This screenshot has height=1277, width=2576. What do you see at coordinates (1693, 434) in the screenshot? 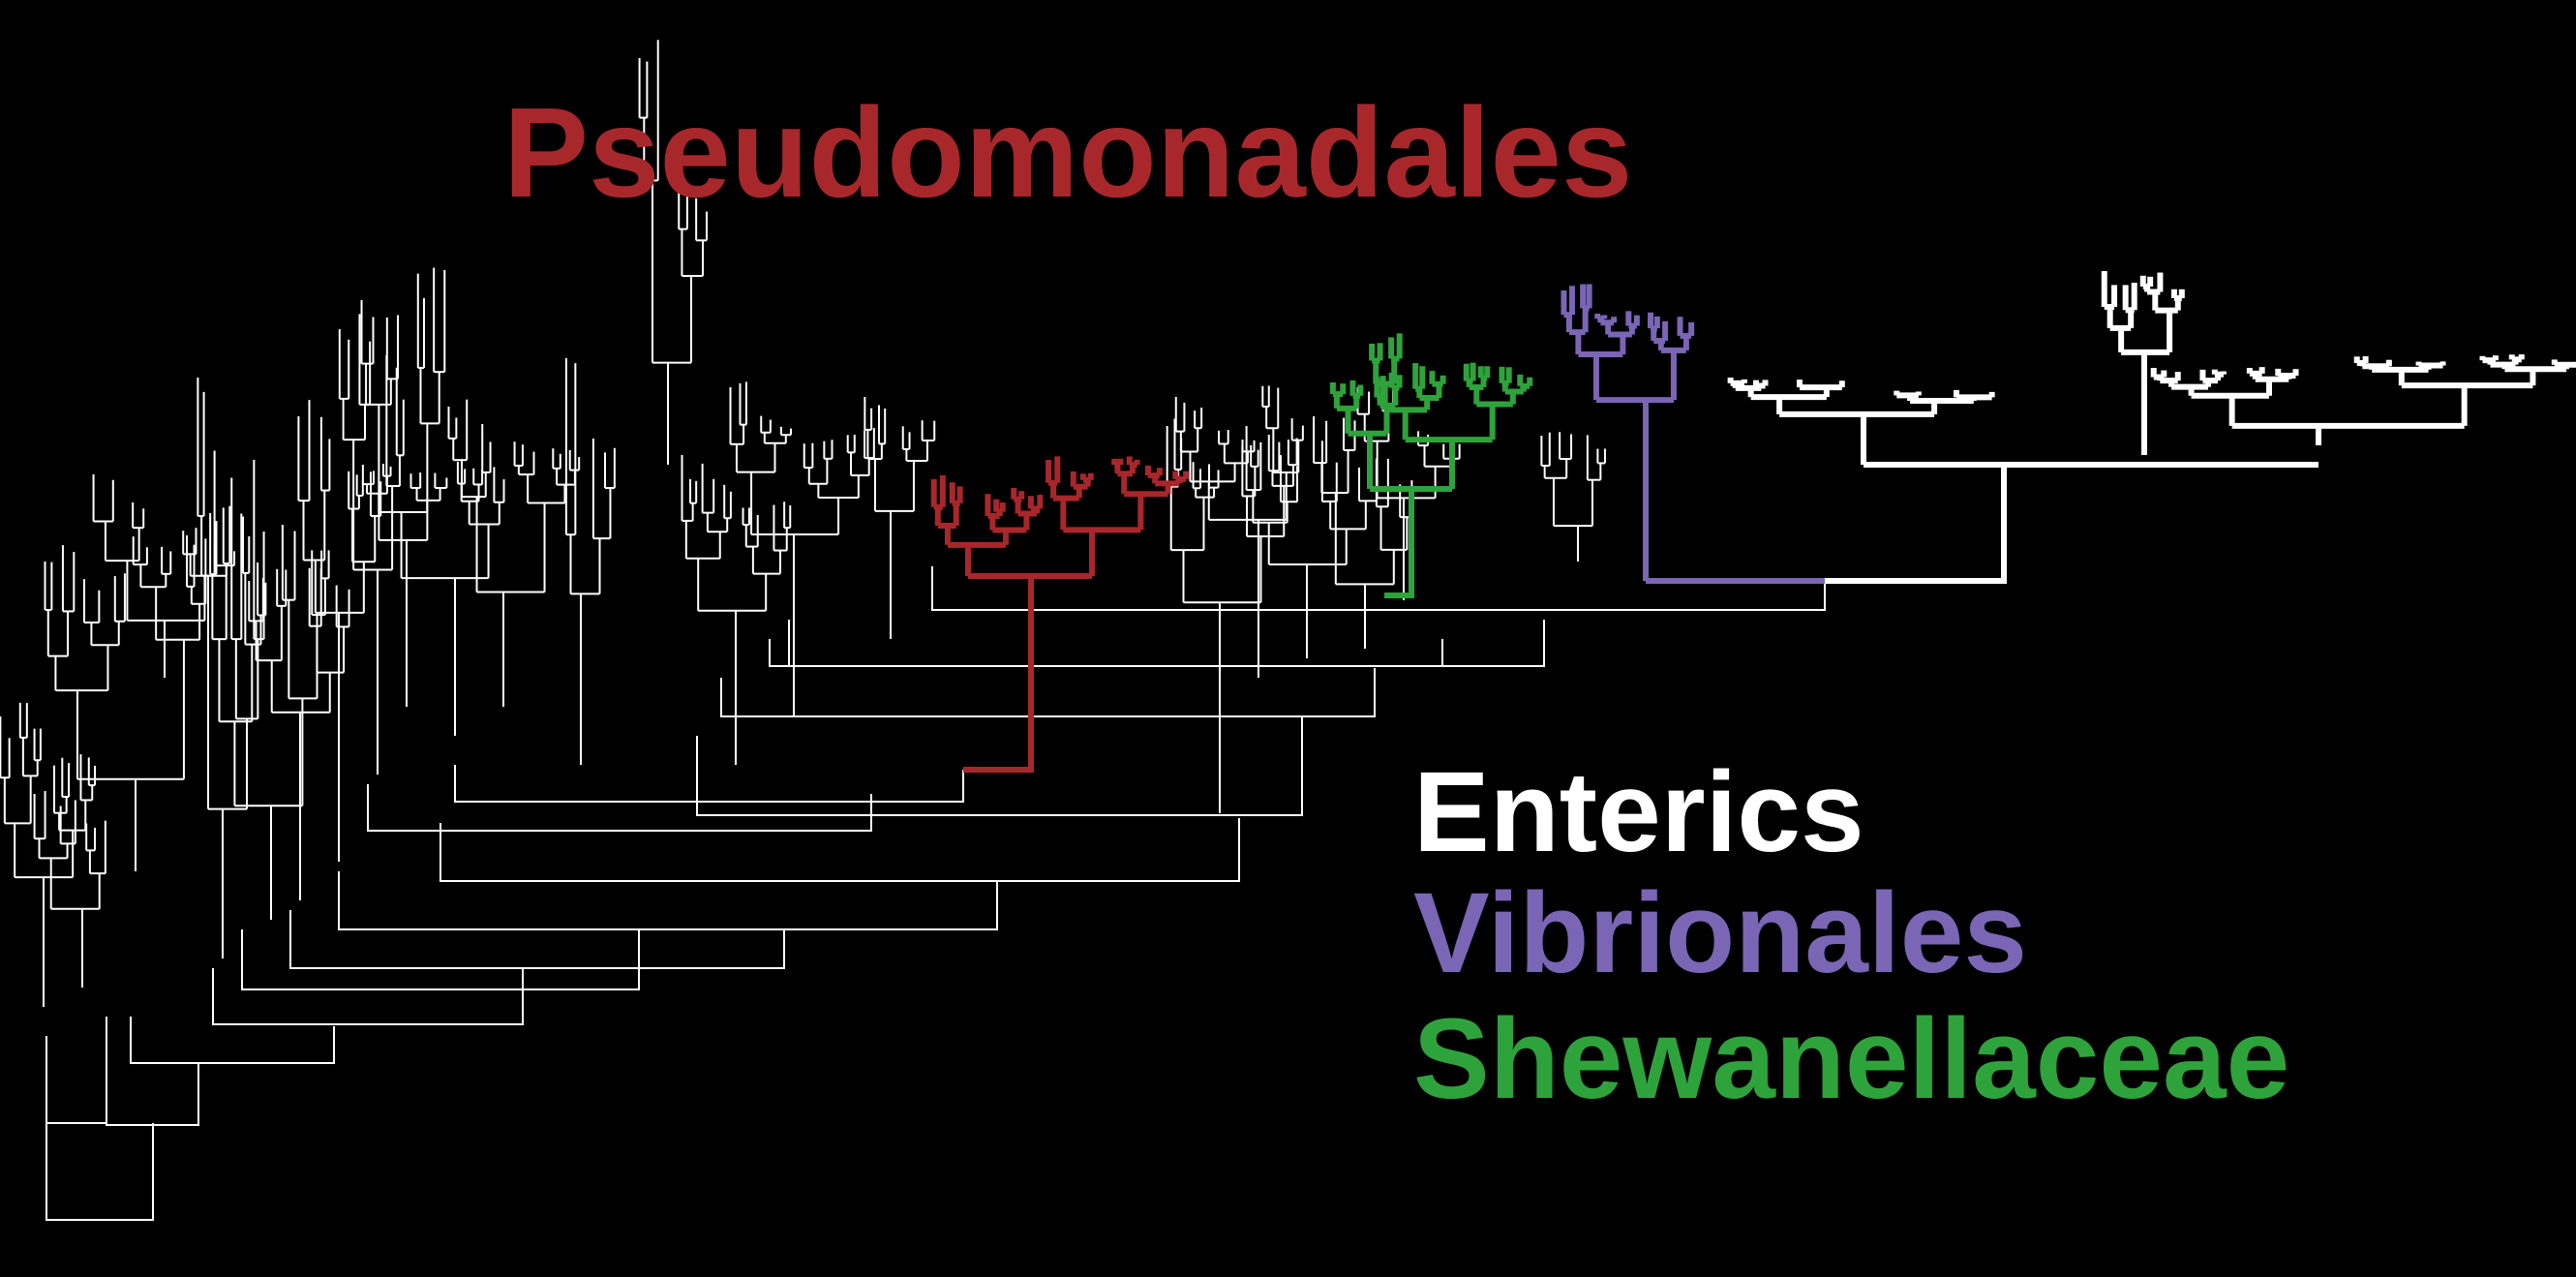
I see `vibrionales-clade` at bounding box center [1693, 434].